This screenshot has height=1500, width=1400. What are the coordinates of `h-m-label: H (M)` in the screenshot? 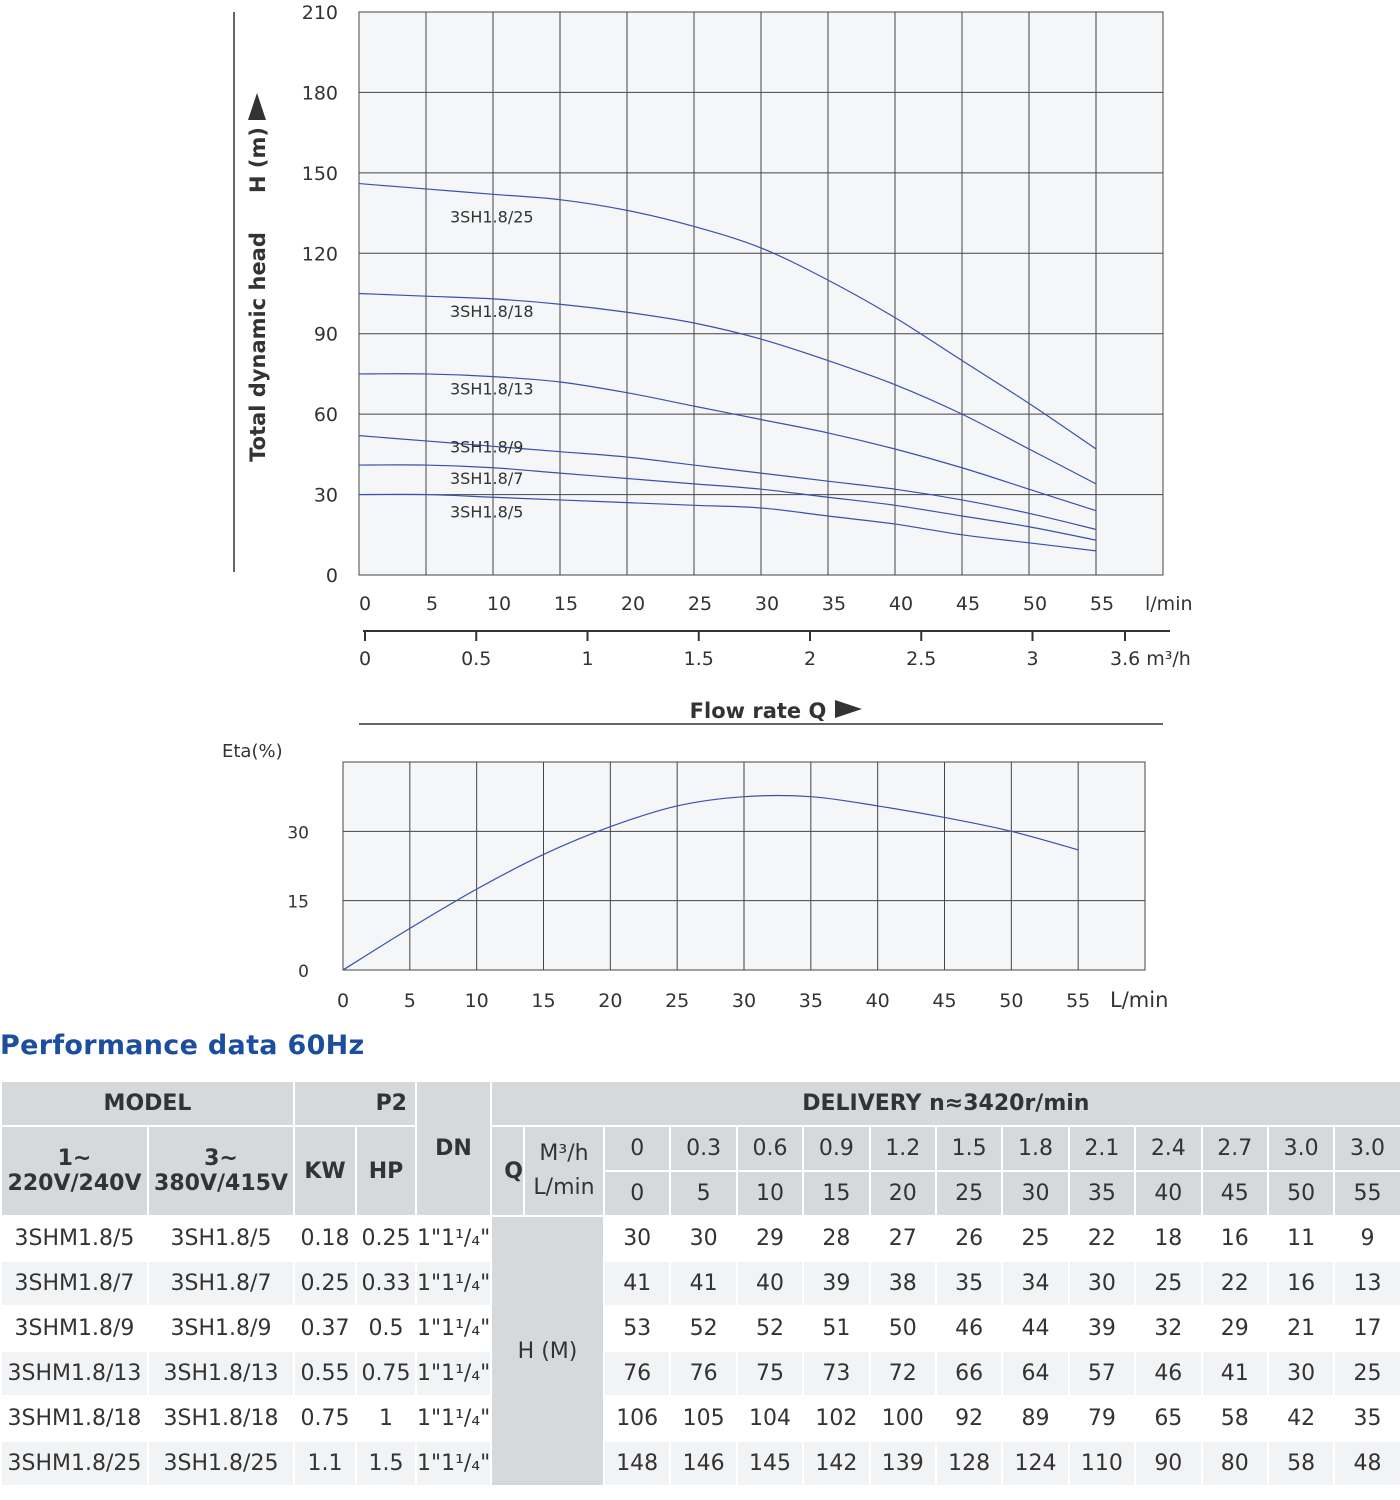 It's located at (547, 1351).